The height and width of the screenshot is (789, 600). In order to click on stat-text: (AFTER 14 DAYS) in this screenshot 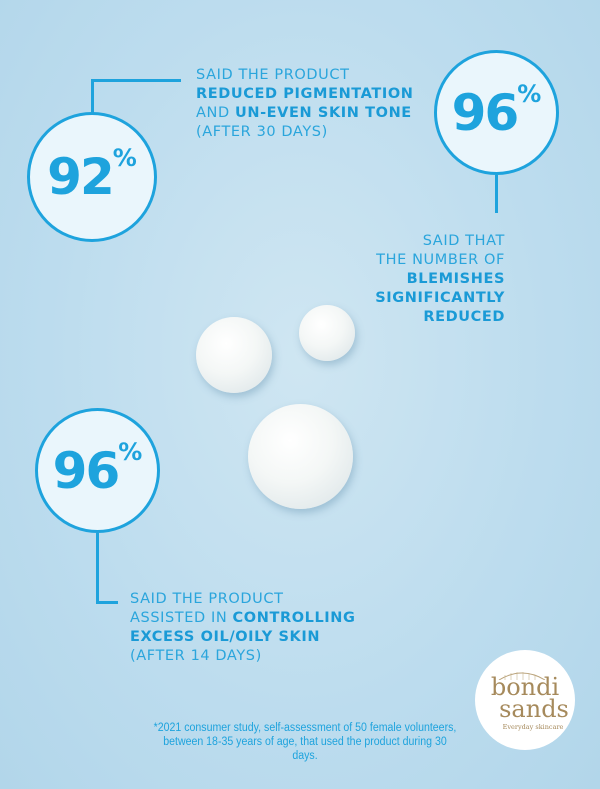, I will do `click(196, 656)`.